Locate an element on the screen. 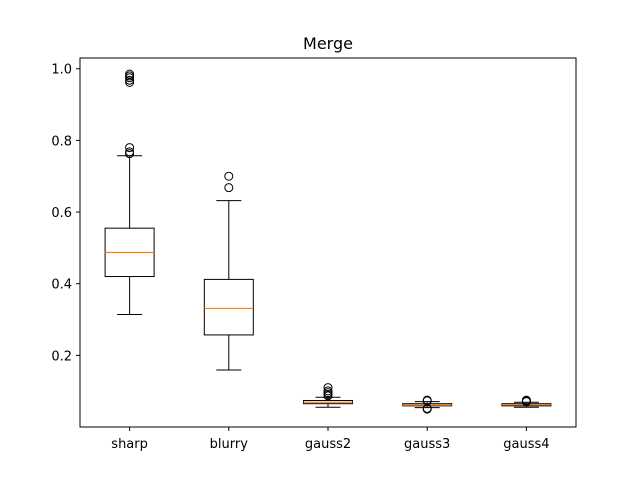 Image resolution: width=640 pixels, height=480 pixels. y-tick-label: 0.6 is located at coordinates (61, 213).